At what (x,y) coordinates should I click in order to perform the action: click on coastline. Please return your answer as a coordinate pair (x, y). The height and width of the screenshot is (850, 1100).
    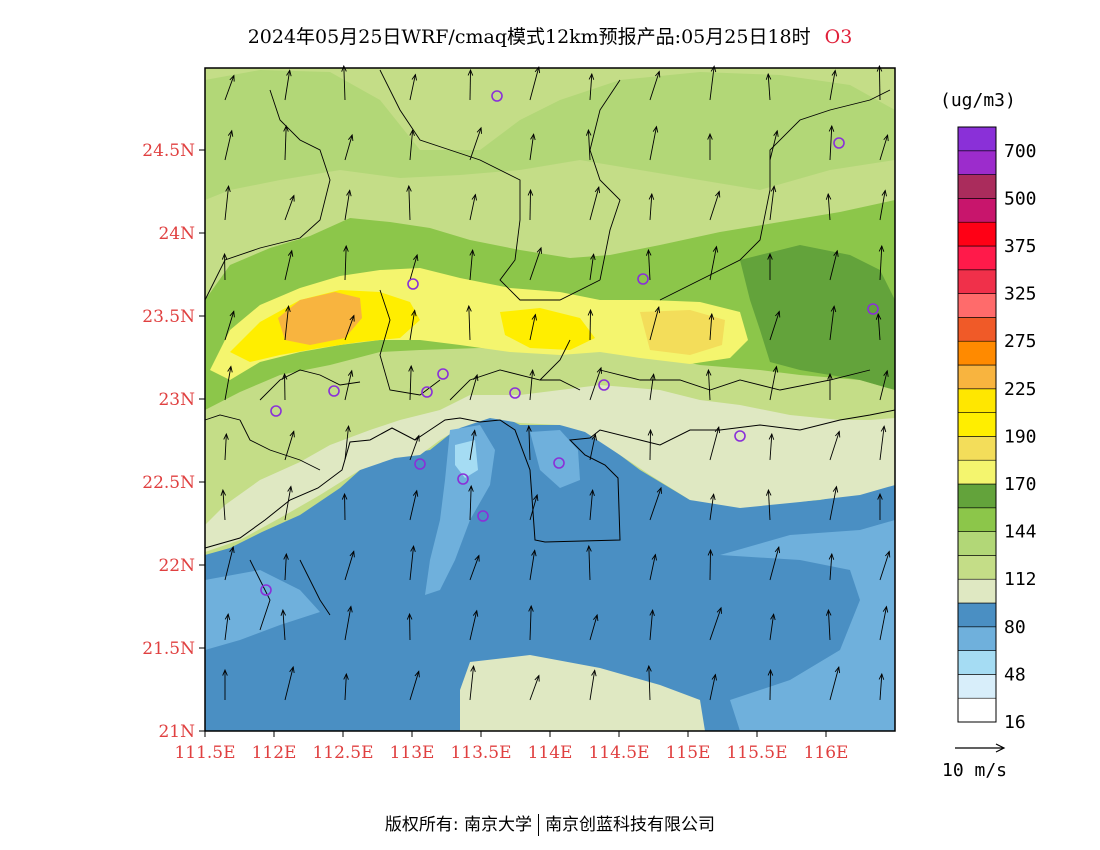
    Looking at the image, I should click on (550, 479).